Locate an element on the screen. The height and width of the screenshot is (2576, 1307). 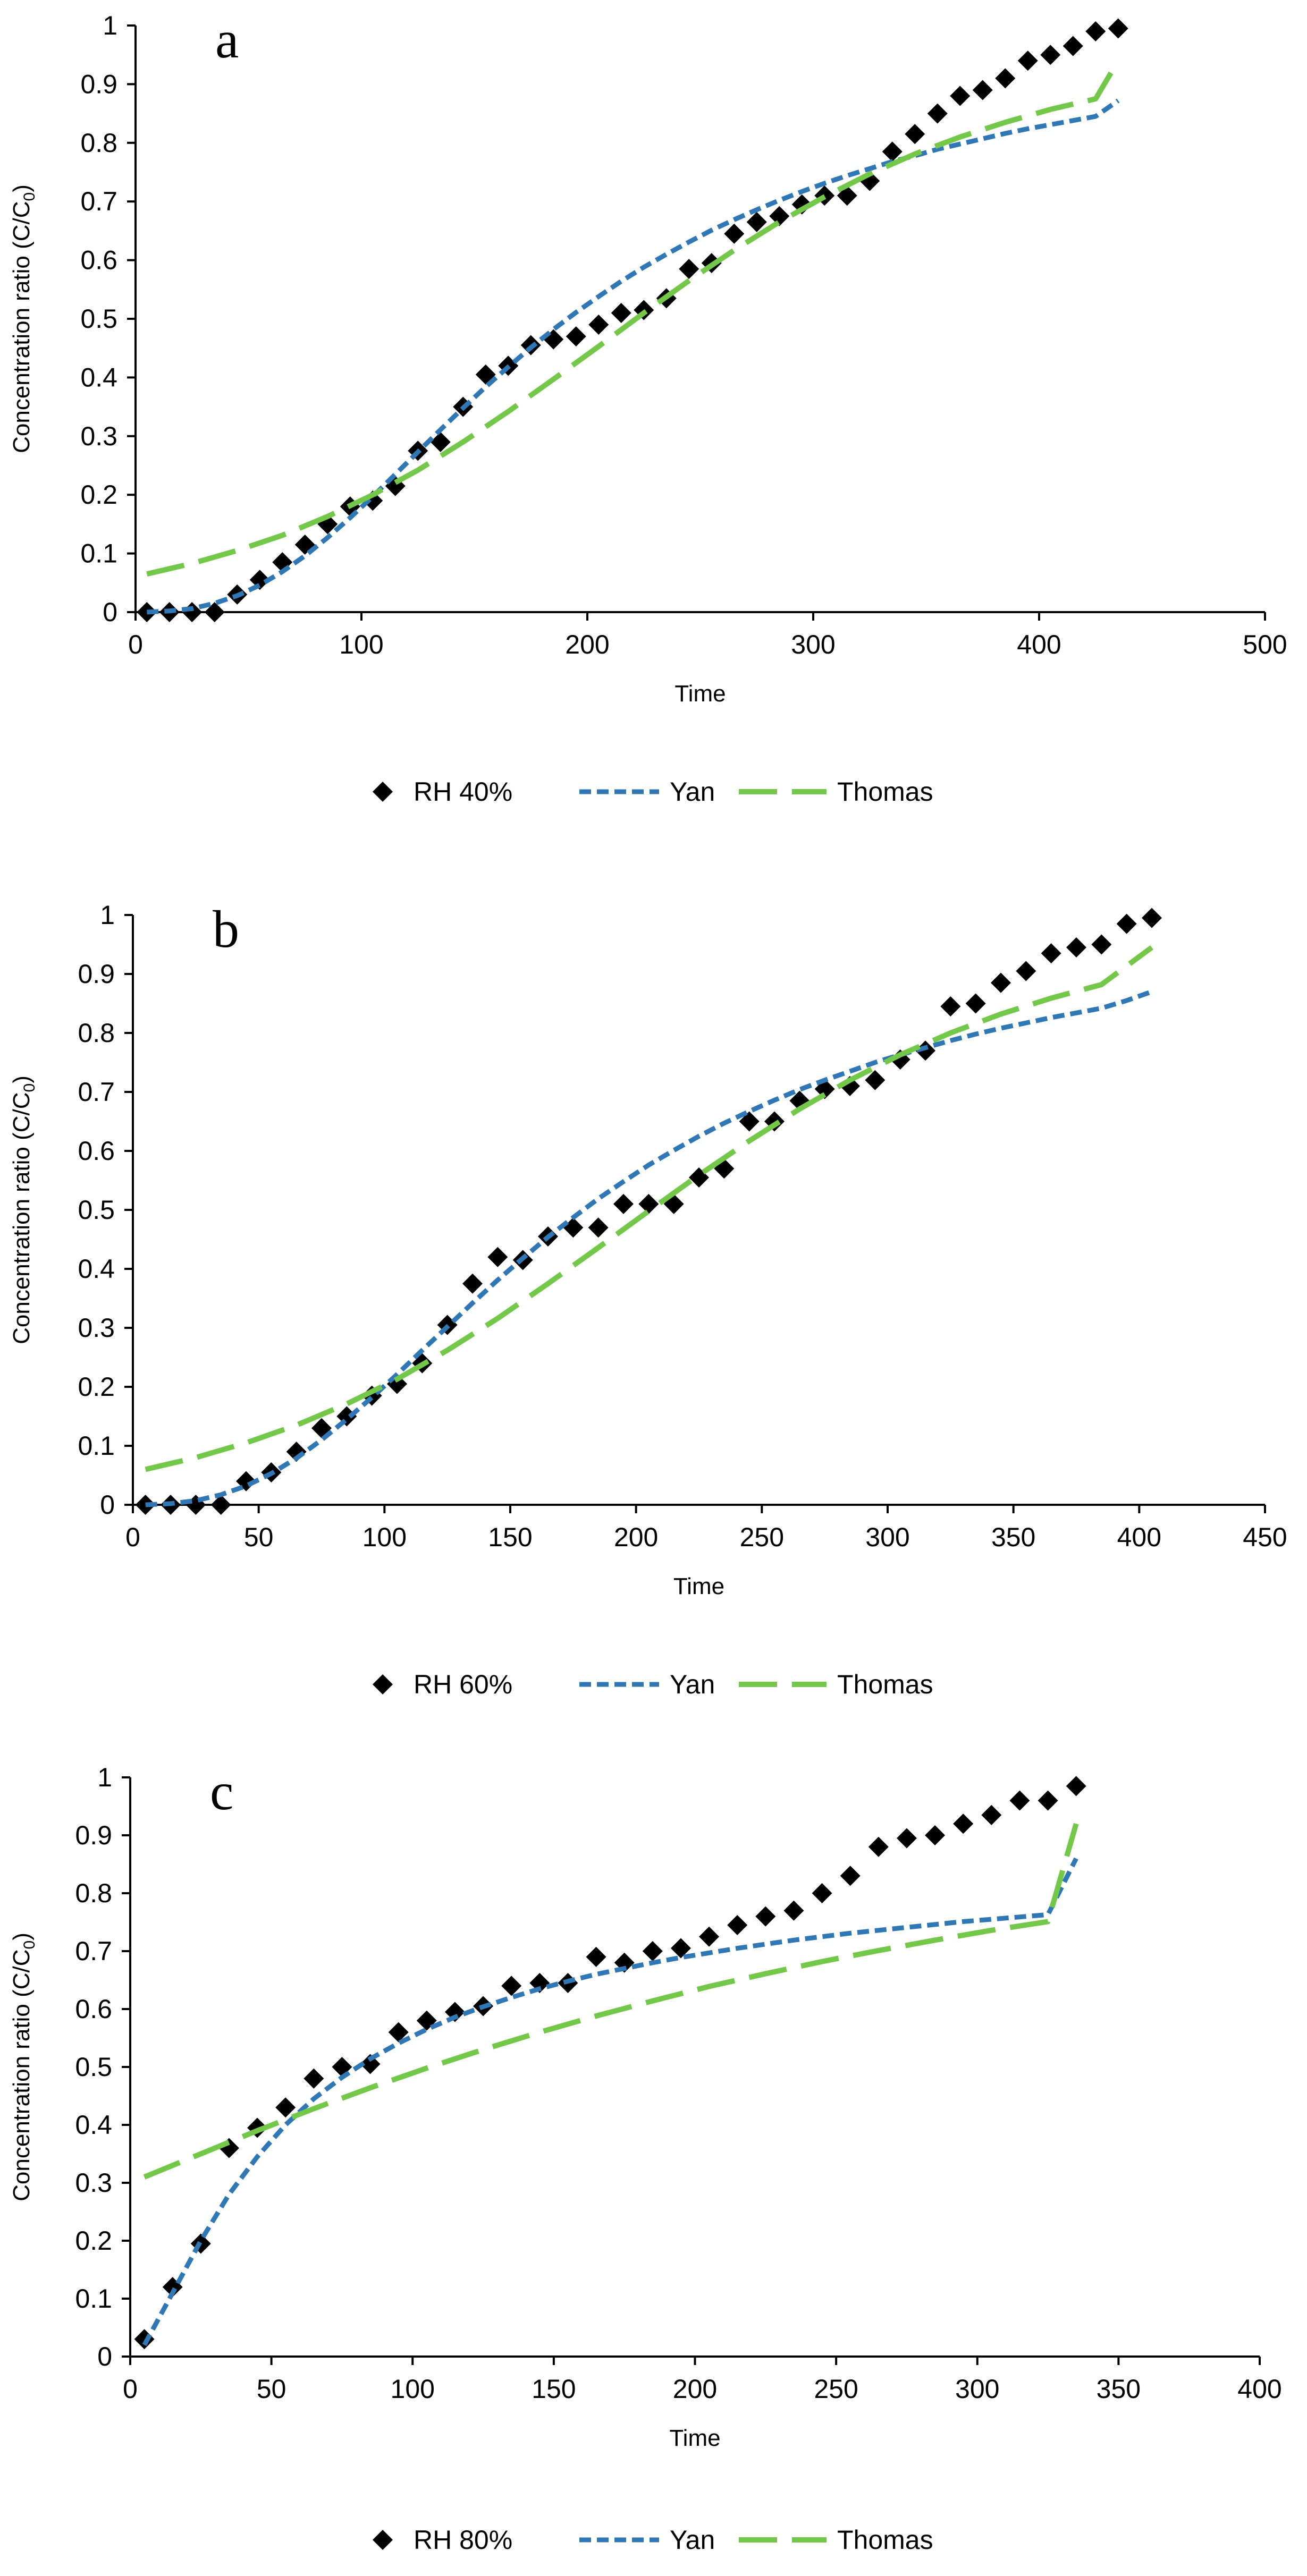
y-axis-title-main: Concentration ratio (C/C is located at coordinates (22, 2075).